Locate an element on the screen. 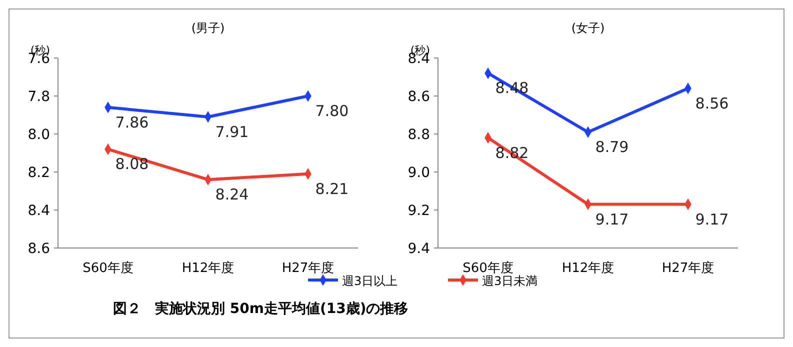 The height and width of the screenshot is (347, 793). chart-title: (男子) is located at coordinates (208, 28).